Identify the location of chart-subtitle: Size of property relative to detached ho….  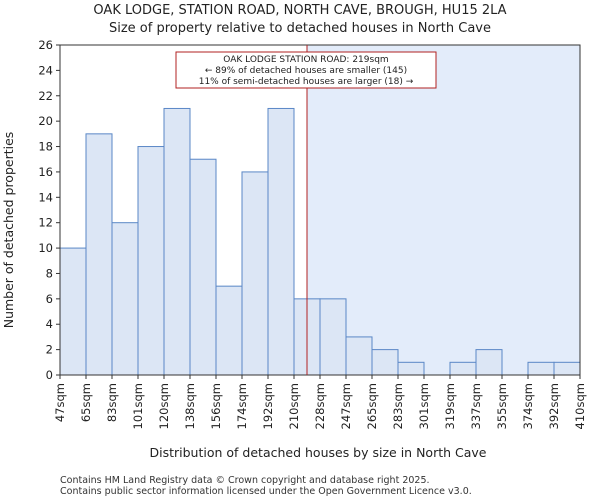
(300, 28).